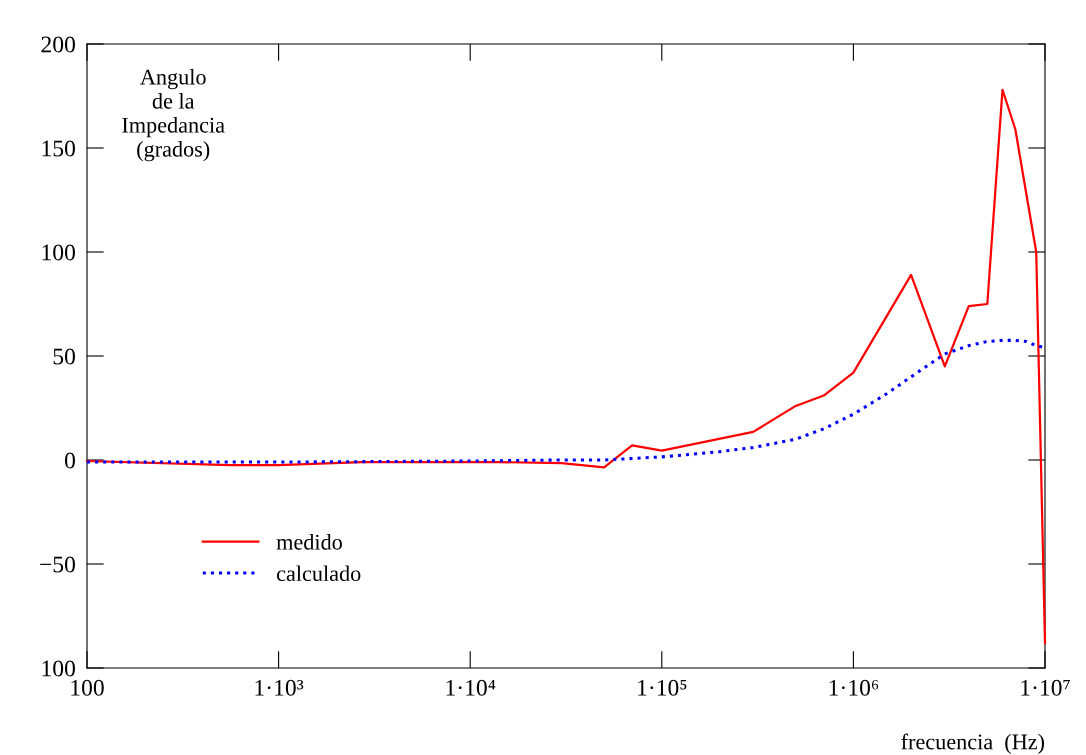 This screenshot has height=755, width=1086. What do you see at coordinates (471, 687) in the screenshot?
I see `x-tick-label: 1·10⁴` at bounding box center [471, 687].